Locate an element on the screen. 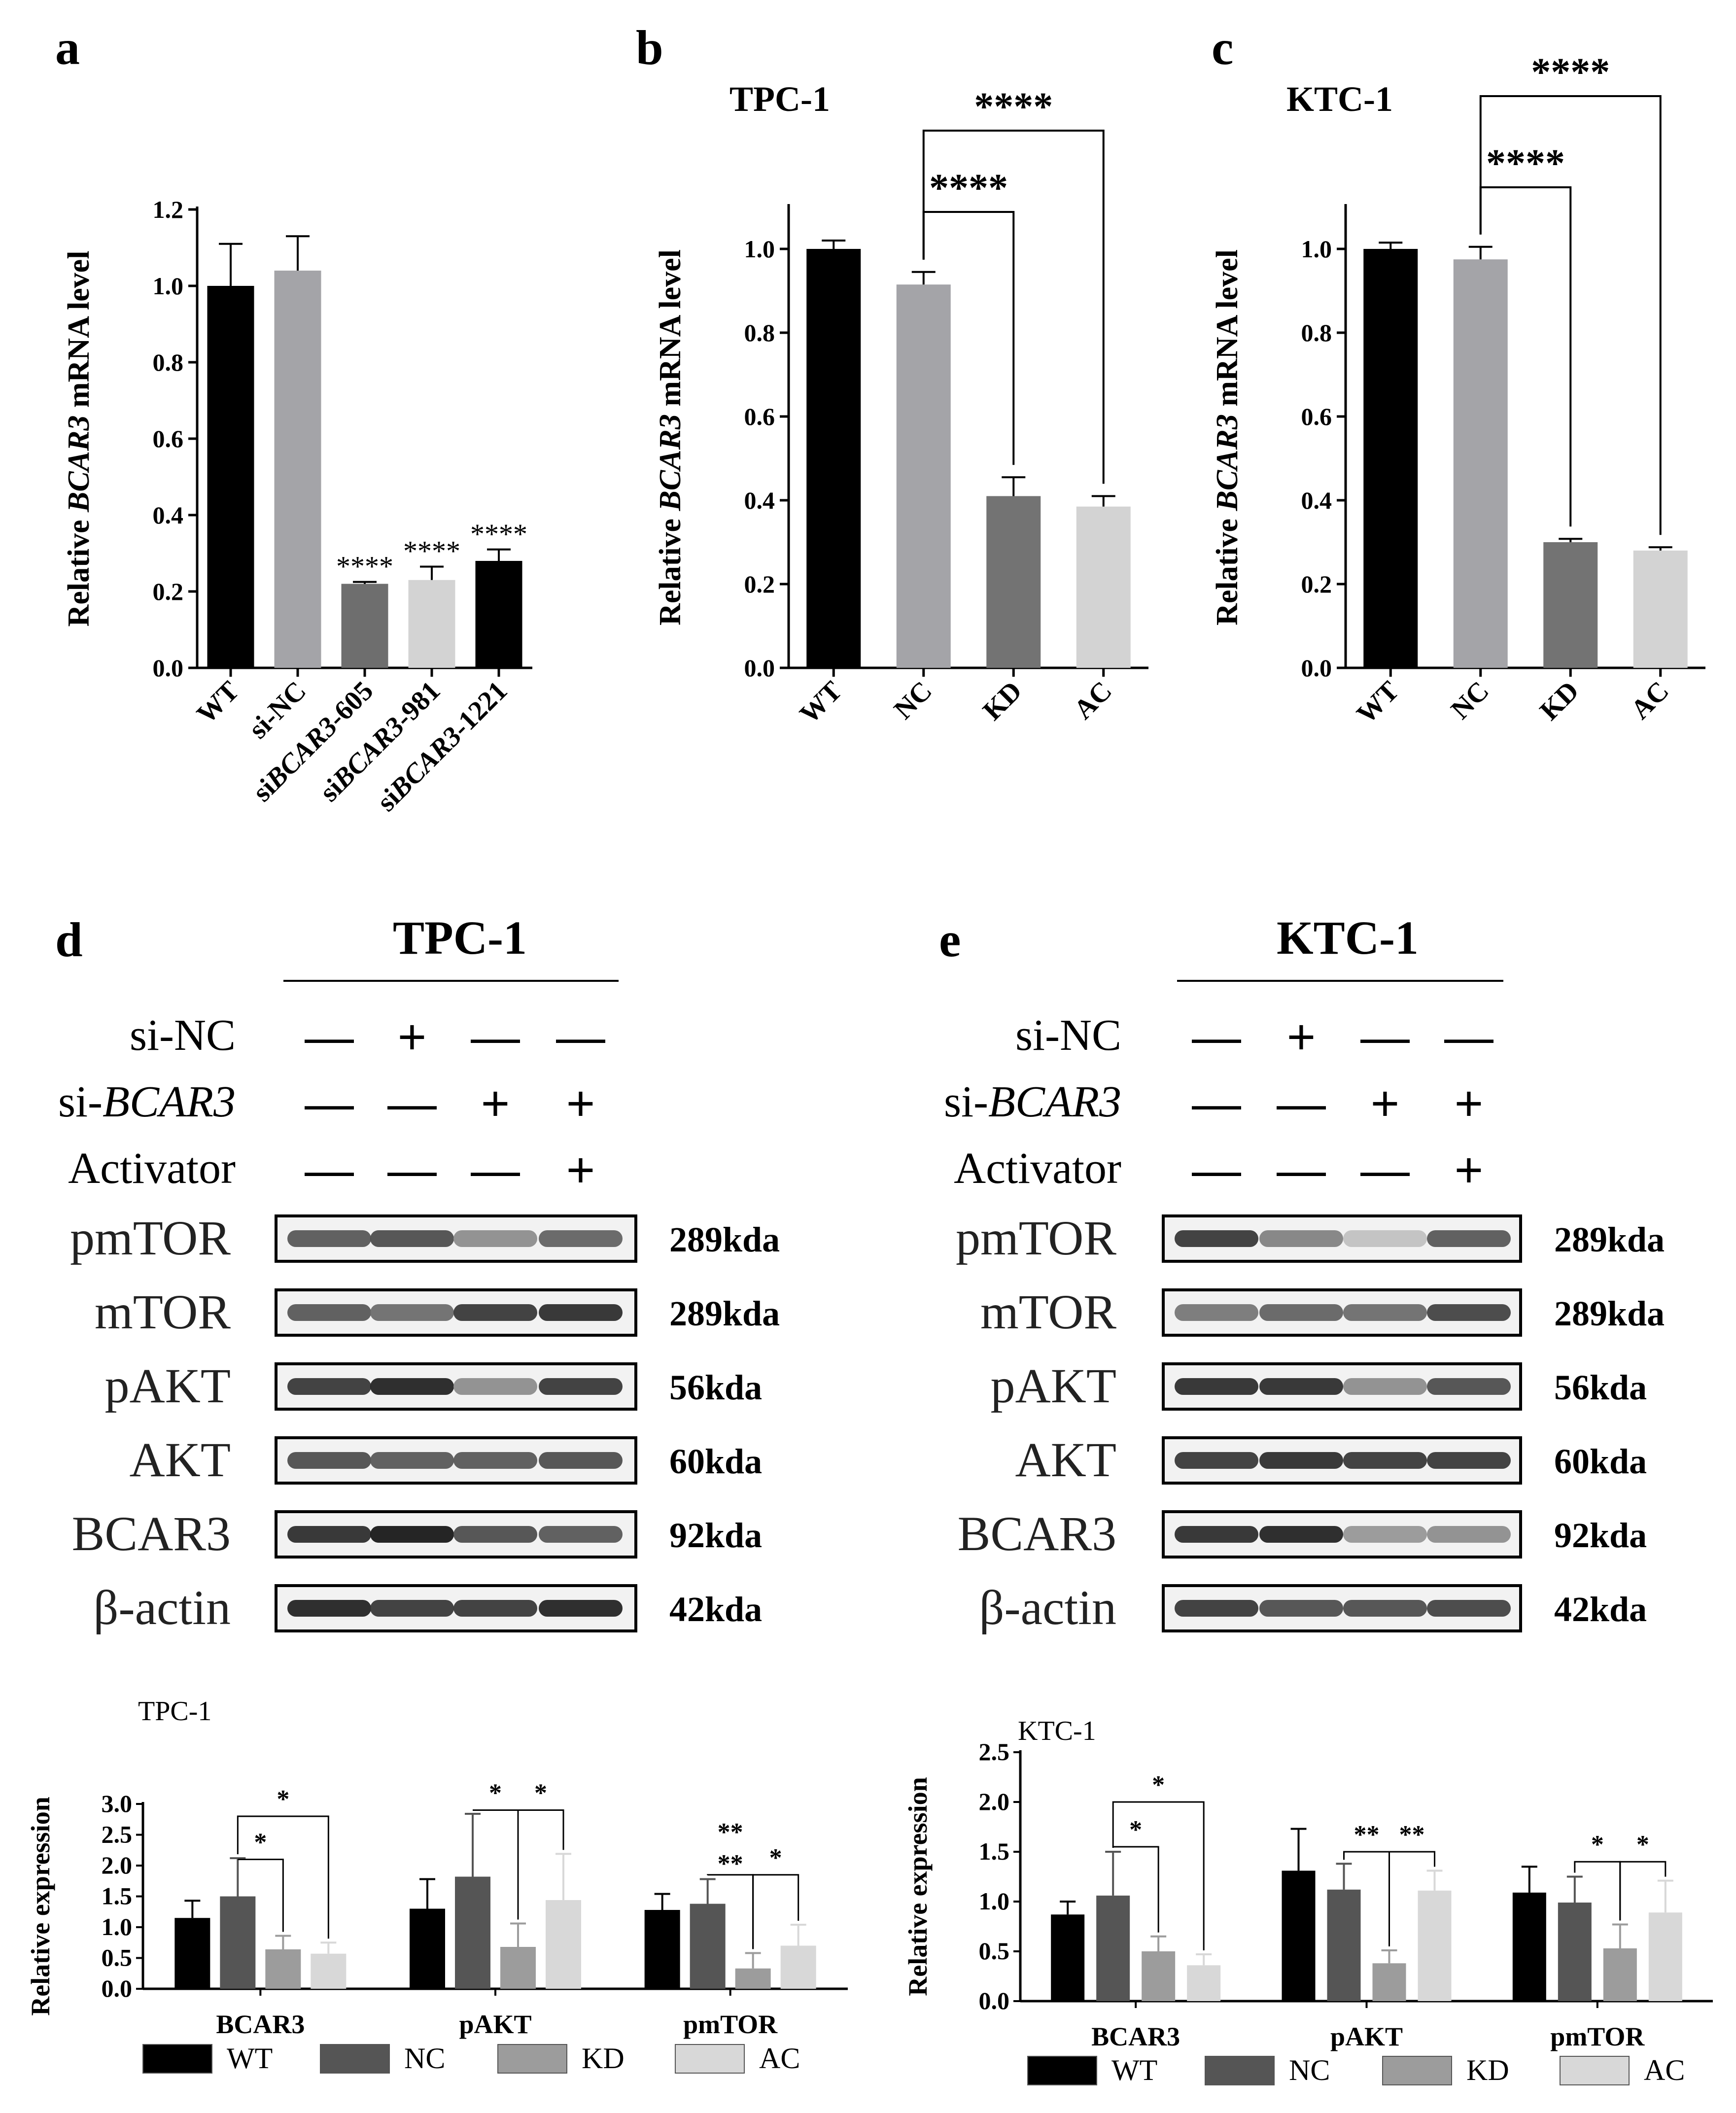  molecular-weight-label: 289kda is located at coordinates (724, 1314).